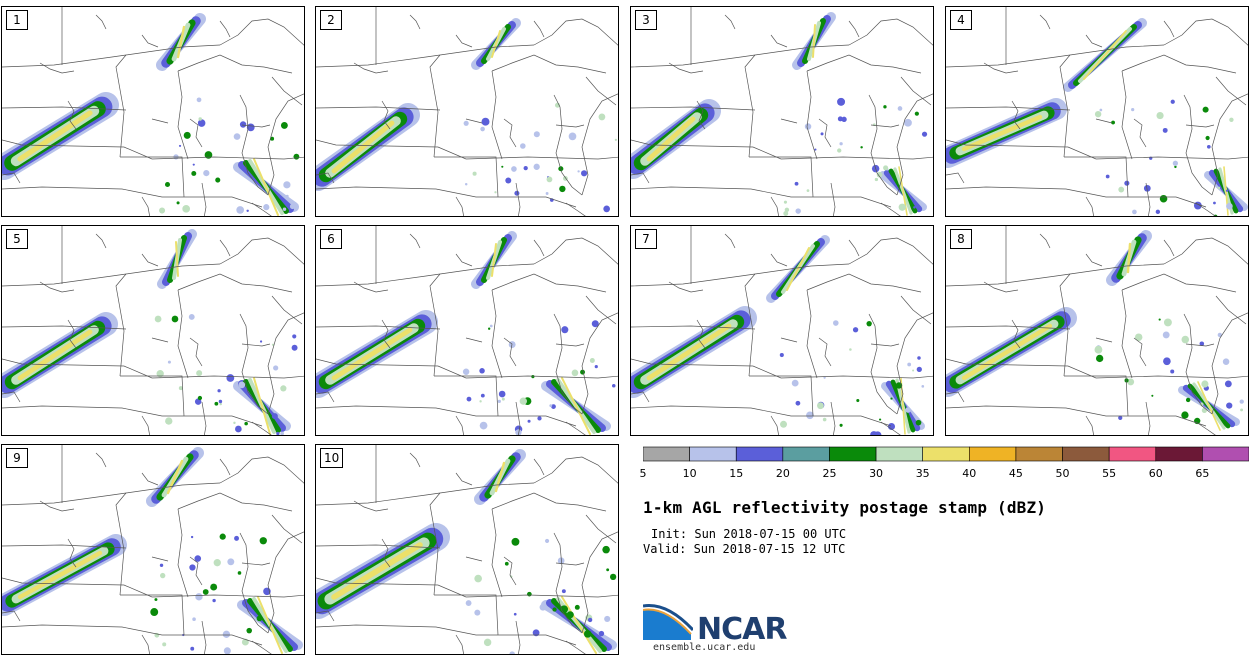  I want to click on forecast-panel: 5, so click(153, 330).